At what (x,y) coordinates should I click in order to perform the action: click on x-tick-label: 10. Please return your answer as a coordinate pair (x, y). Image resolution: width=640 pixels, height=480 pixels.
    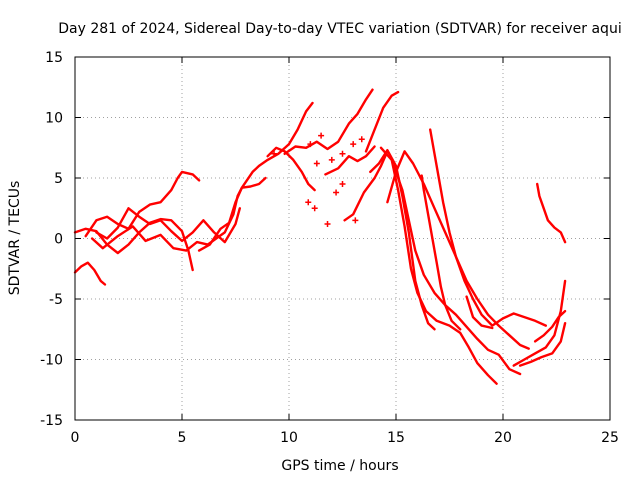
    Looking at the image, I should click on (289, 438).